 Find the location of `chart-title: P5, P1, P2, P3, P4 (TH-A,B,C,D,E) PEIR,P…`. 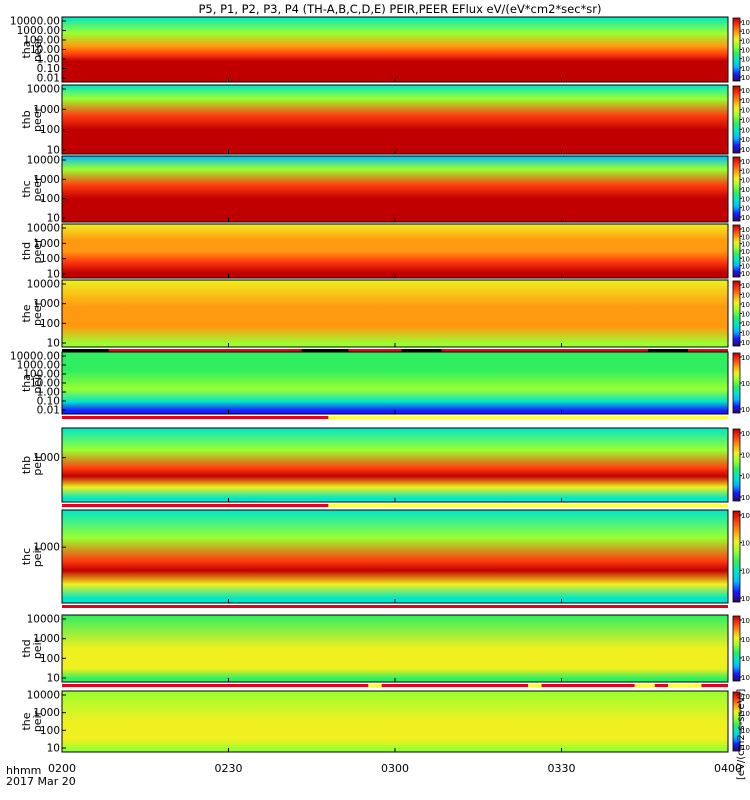

chart-title: P5, P1, P2, P3, P4 (TH-A,B,C,D,E) PEIR,P… is located at coordinates (400, 9).